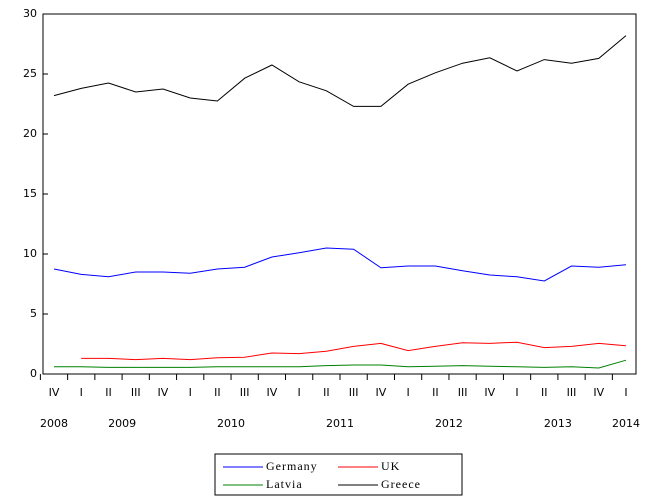 The width and height of the screenshot is (652, 501). I want to click on y-tick-label: 10, so click(30, 253).